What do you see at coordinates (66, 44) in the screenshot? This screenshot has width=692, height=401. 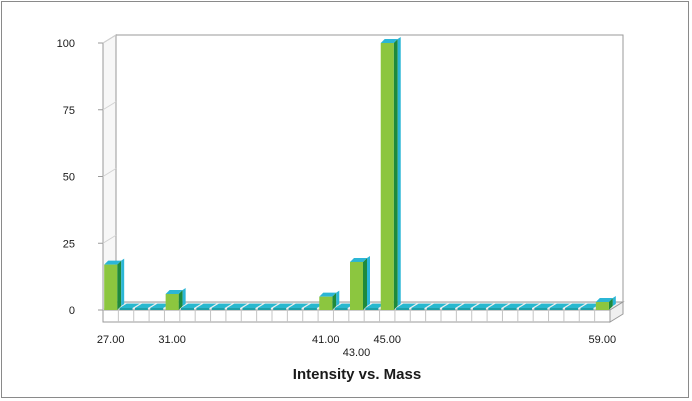 I see `y-tick-label: 100` at bounding box center [66, 44].